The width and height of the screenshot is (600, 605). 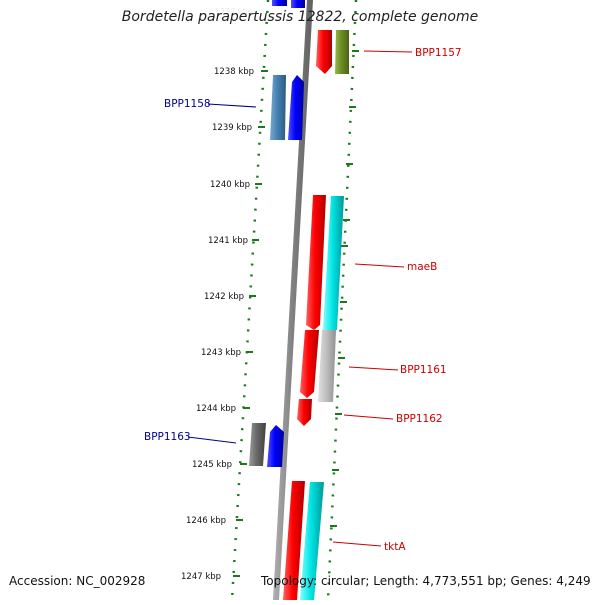 I want to click on accession-text: Accession: NC_002928, so click(x=77, y=581).